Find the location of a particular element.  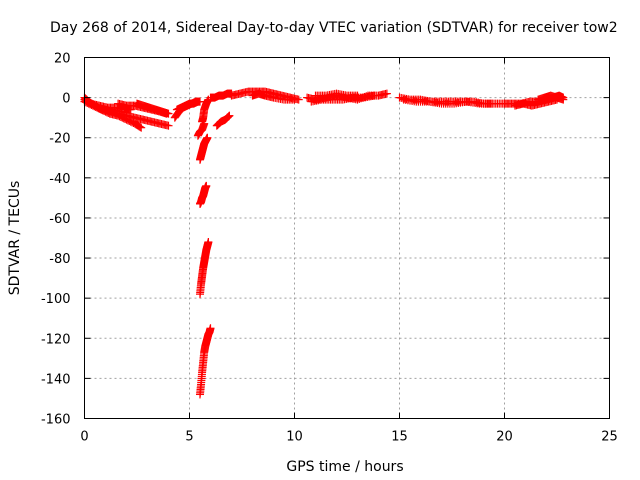

x-tick-label: 20 is located at coordinates (504, 437).